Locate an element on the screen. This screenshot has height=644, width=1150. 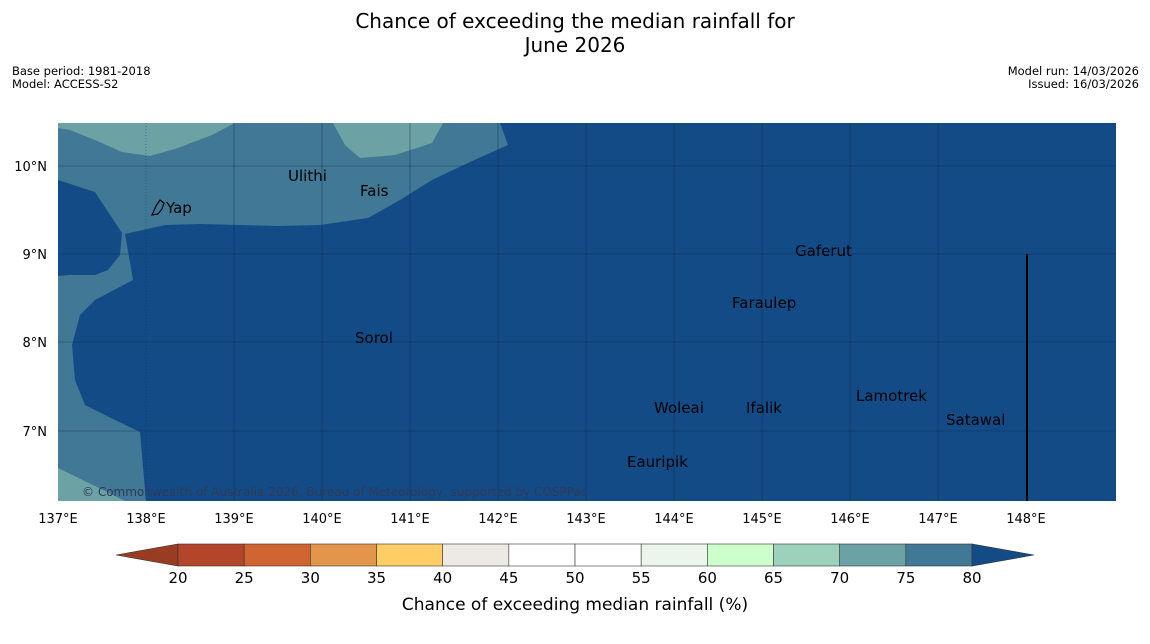
colorbar is located at coordinates (575, 555).